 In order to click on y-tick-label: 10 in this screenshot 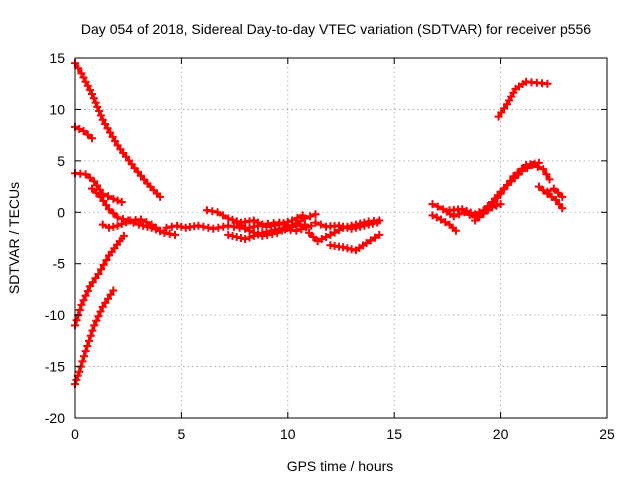, I will do `click(57, 109)`.